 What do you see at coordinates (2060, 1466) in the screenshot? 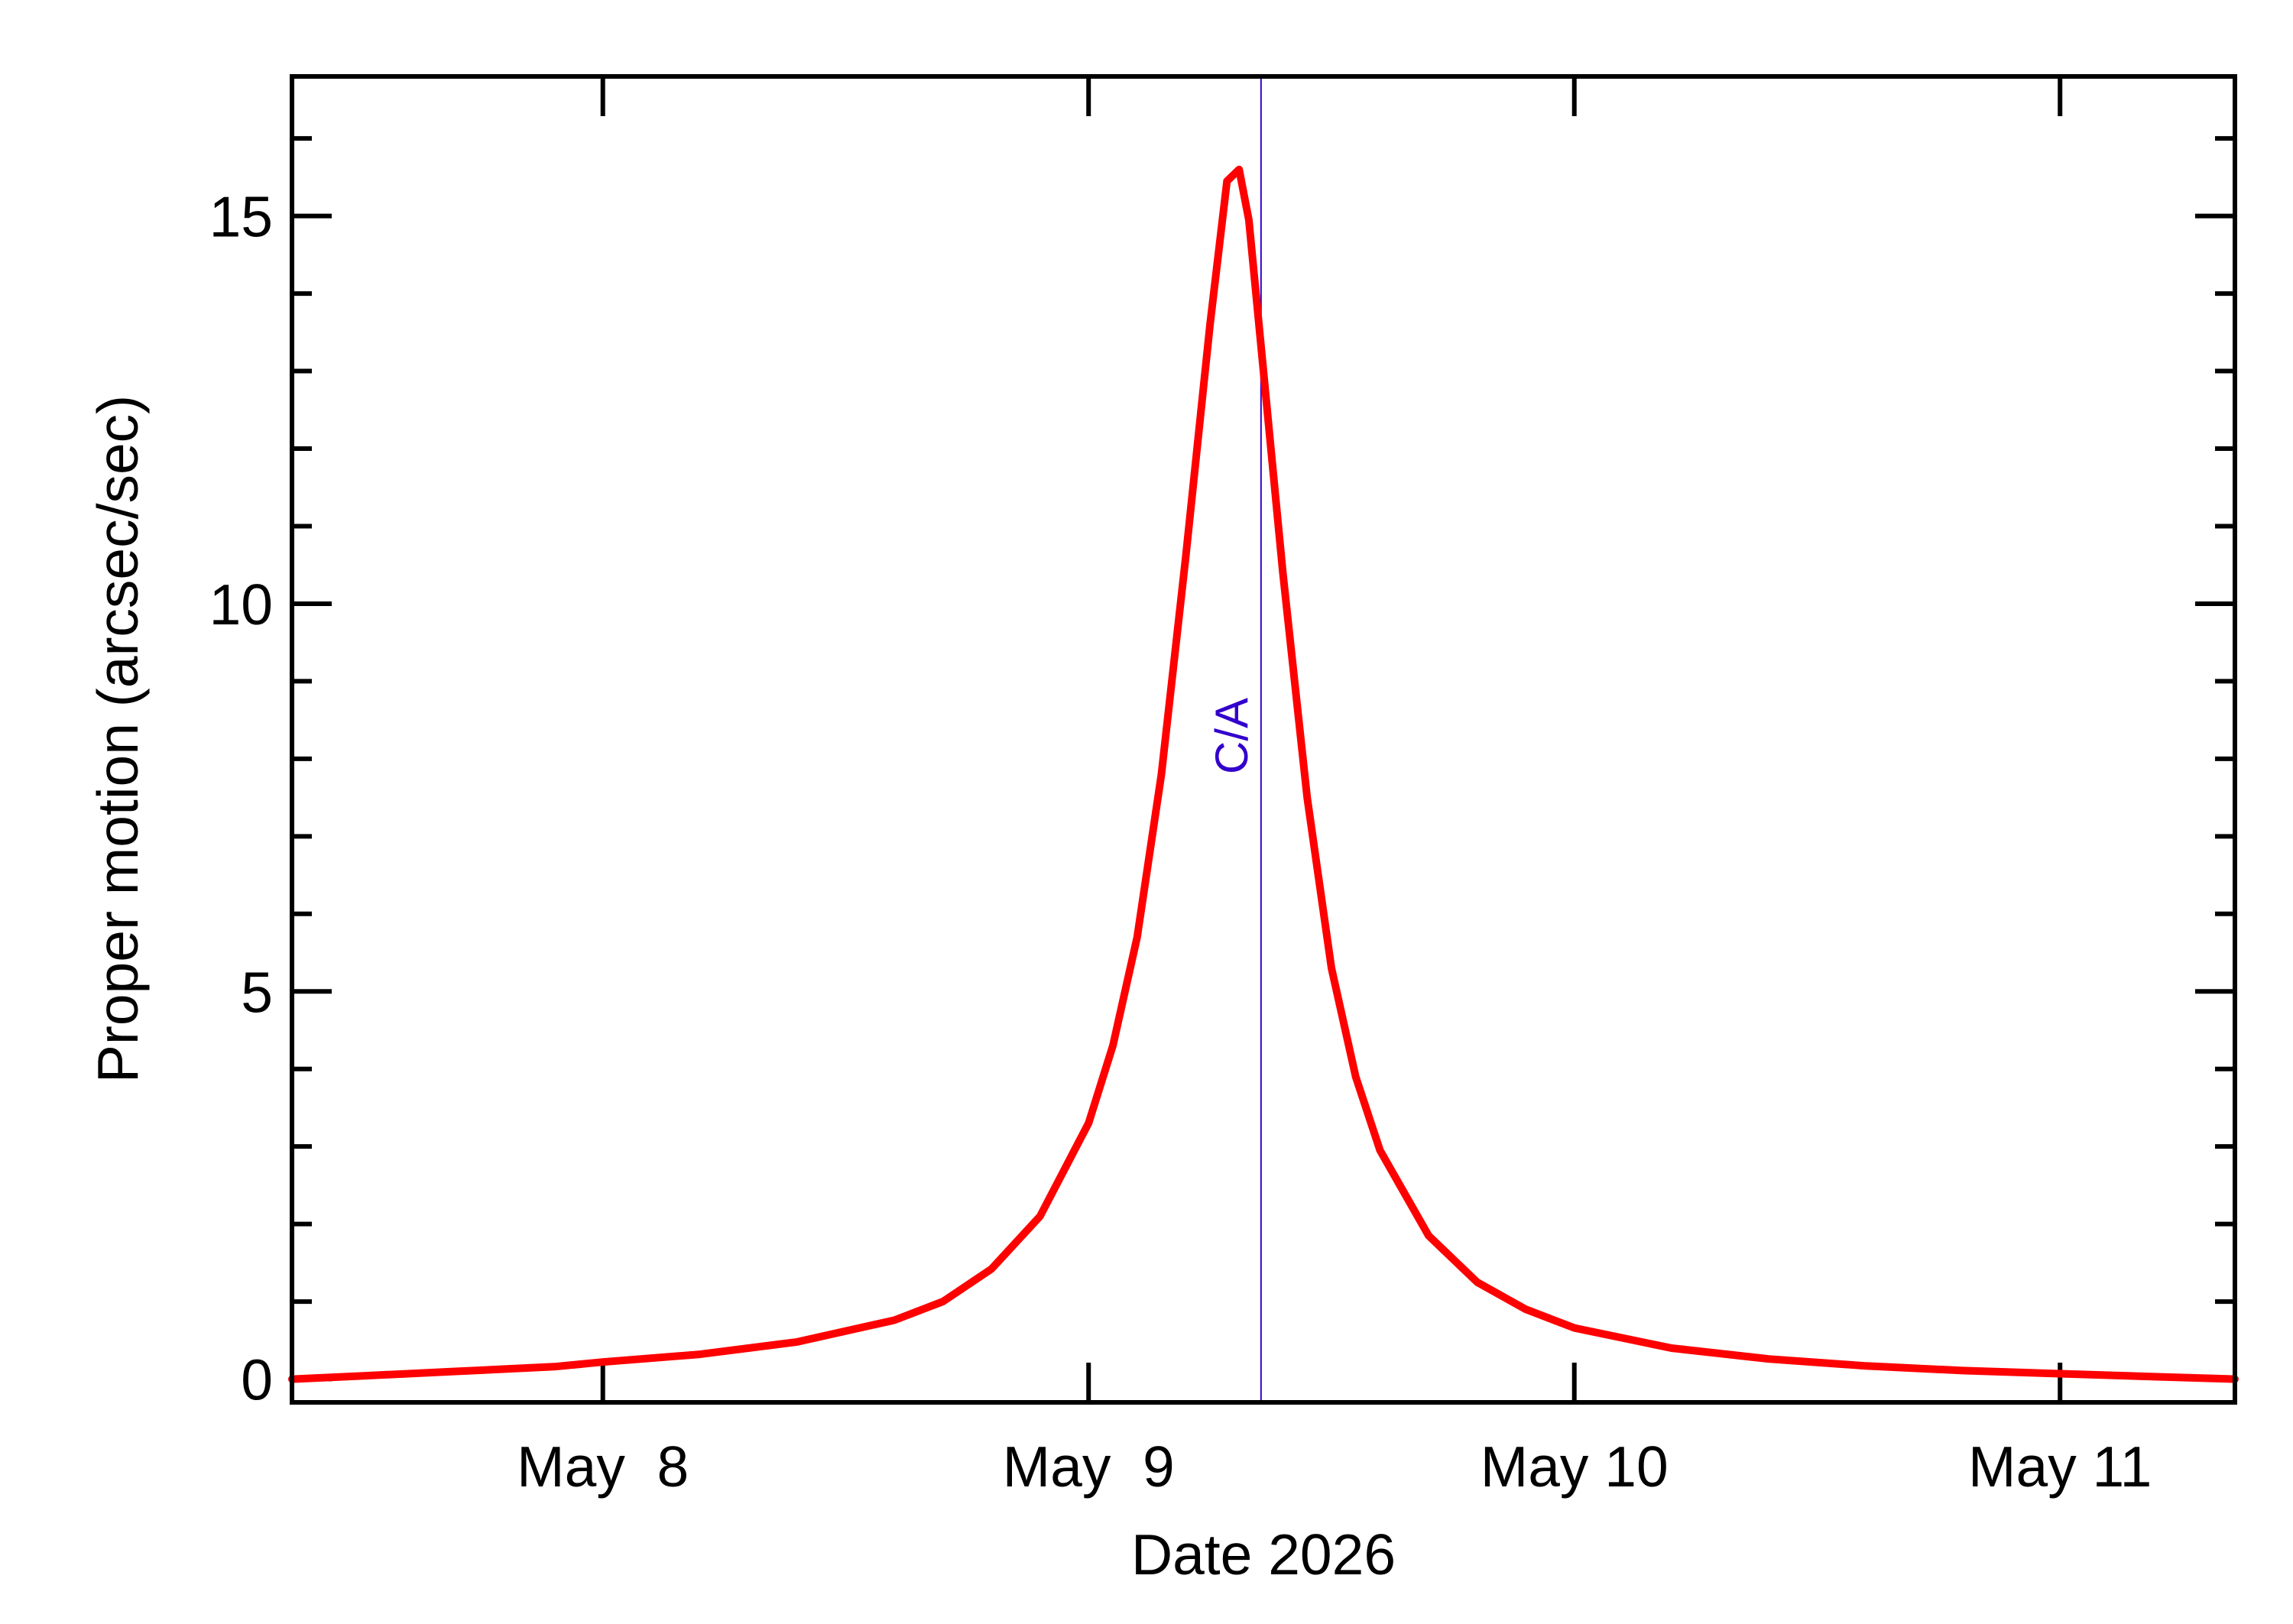
I see `x-tick-label: May 11` at bounding box center [2060, 1466].